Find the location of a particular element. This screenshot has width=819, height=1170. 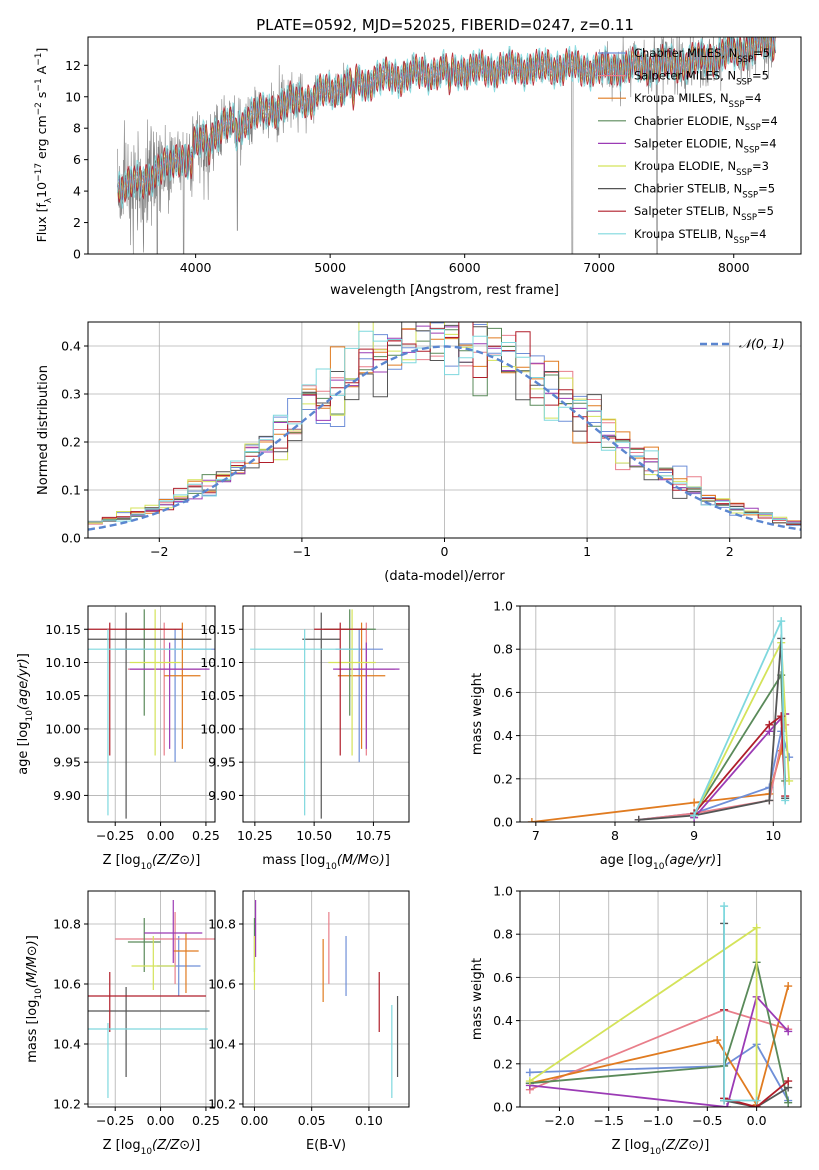

mass-vs-extinction-panel: 0.00 0.05 0.10 10.2 10.4 10.6 10.8 E(B-V) is located at coordinates (309, 1021).